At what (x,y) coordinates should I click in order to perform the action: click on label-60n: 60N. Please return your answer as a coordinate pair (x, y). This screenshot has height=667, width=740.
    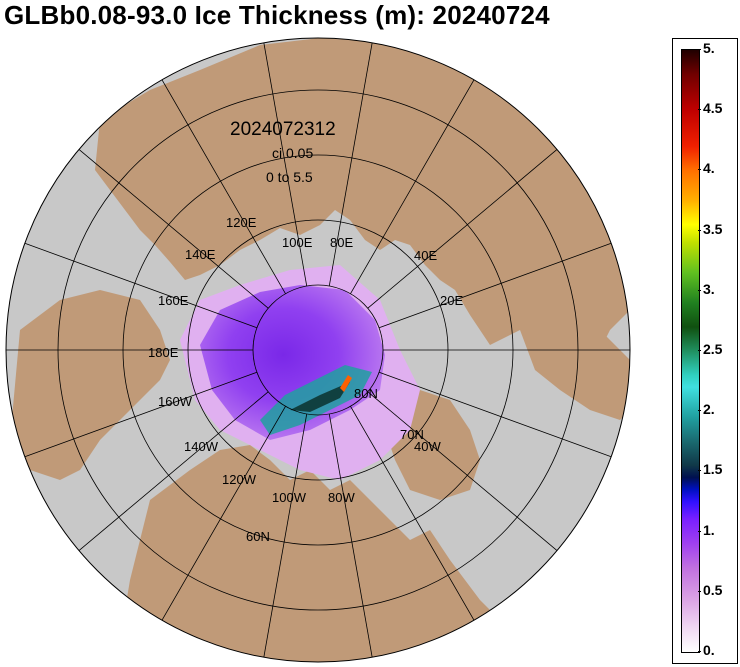
    Looking at the image, I should click on (258, 536).